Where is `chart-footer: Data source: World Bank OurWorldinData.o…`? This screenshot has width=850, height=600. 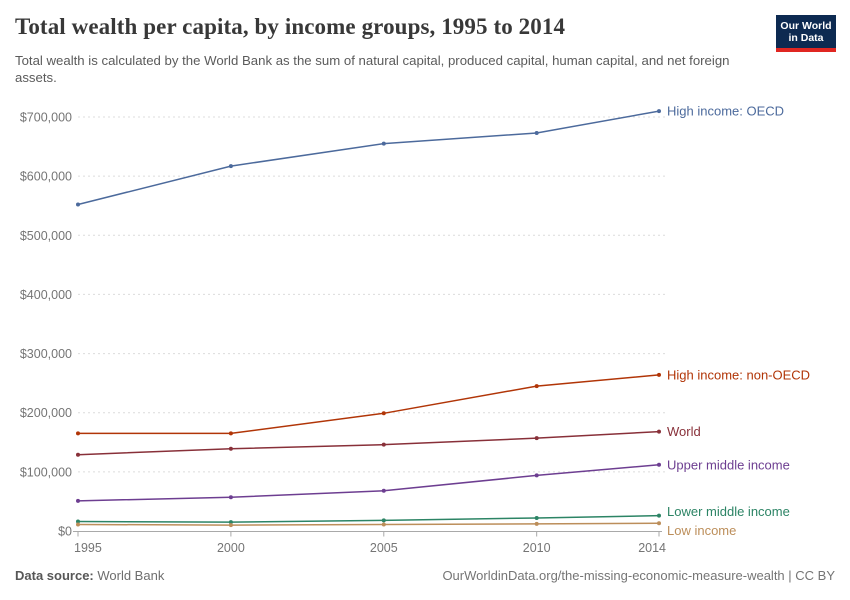
chart-footer: Data source: World Bank OurWorldinData.o… is located at coordinates (425, 575).